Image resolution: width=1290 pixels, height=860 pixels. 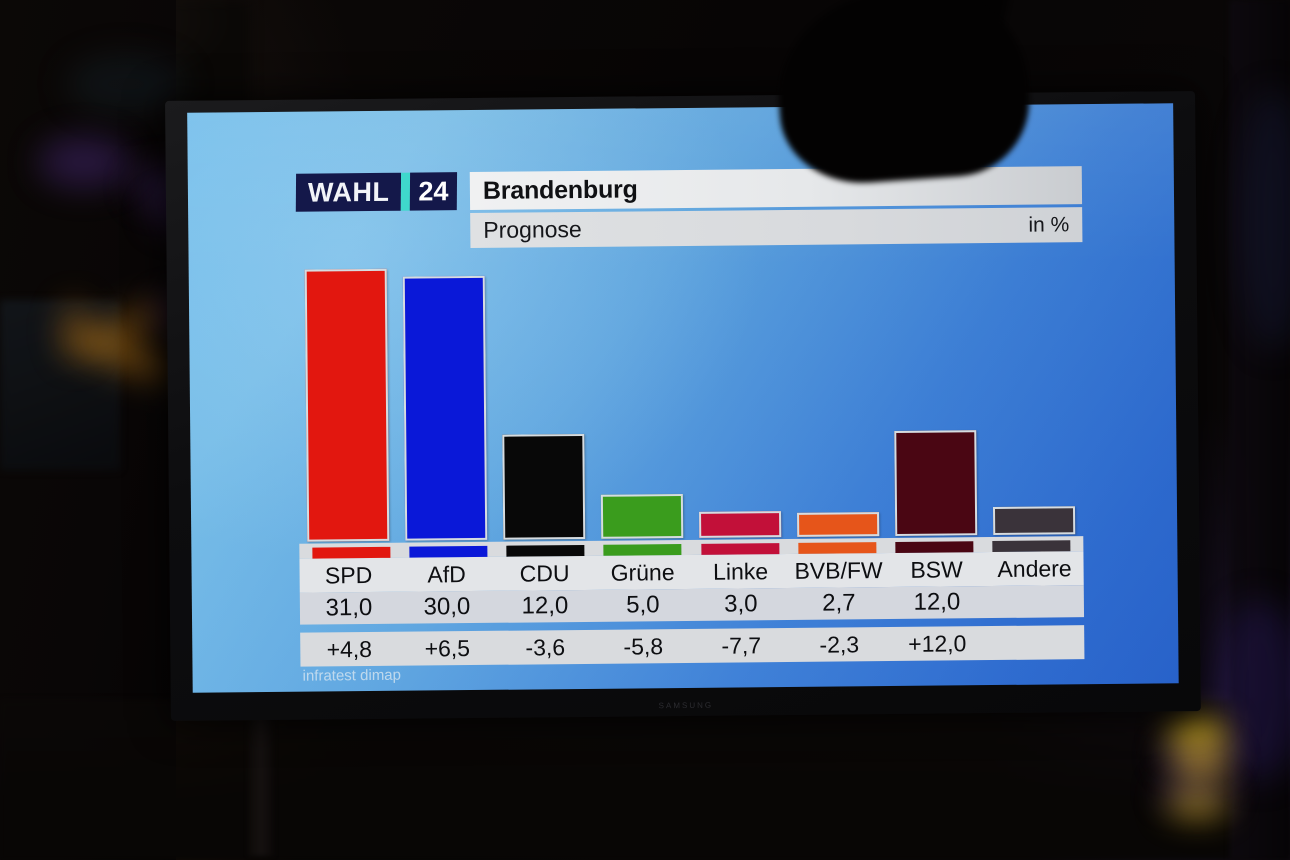 I want to click on bar-bsw, so click(x=936, y=483).